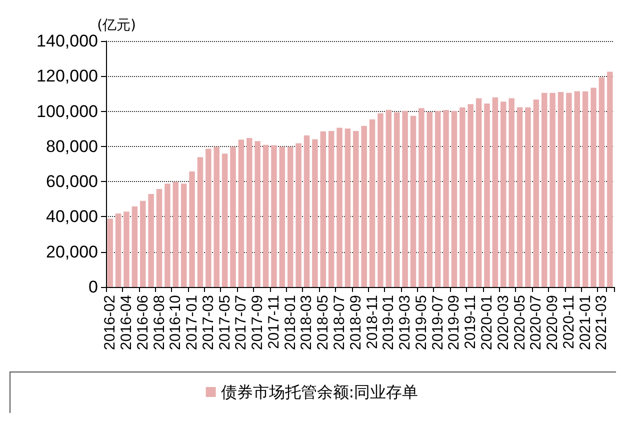 This screenshot has height=421, width=624. What do you see at coordinates (72, 216) in the screenshot?
I see `y-tick-label: 40,000` at bounding box center [72, 216].